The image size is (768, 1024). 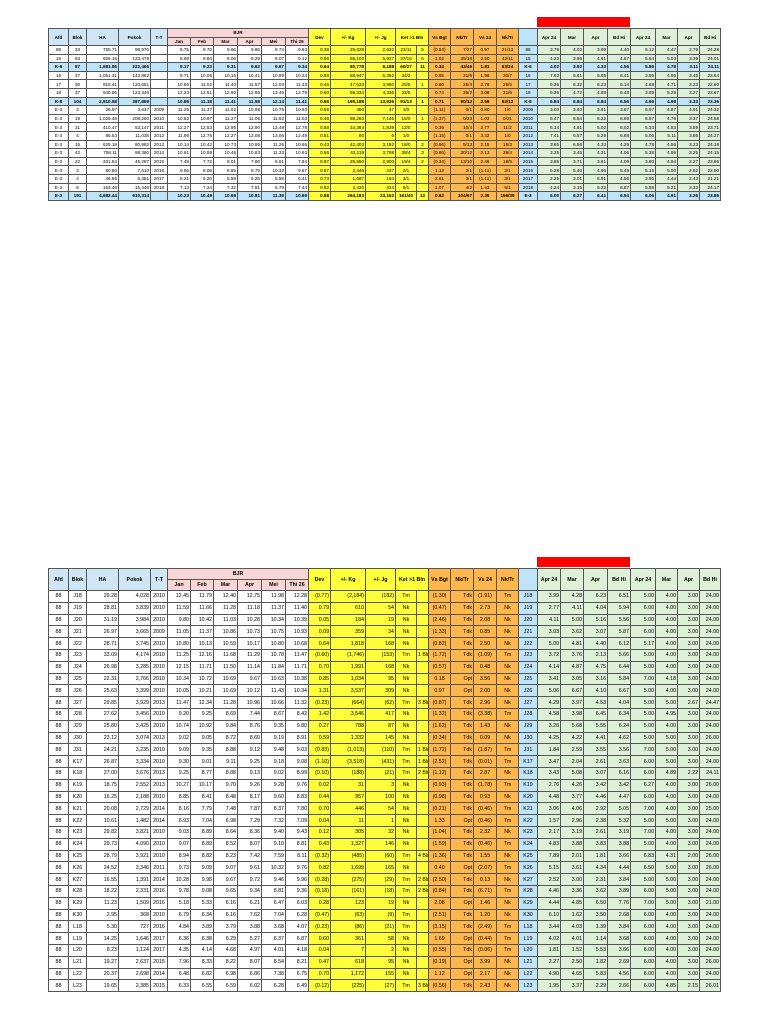 What do you see at coordinates (549, 797) in the screenshot?
I see `cell: 4.48` at bounding box center [549, 797].